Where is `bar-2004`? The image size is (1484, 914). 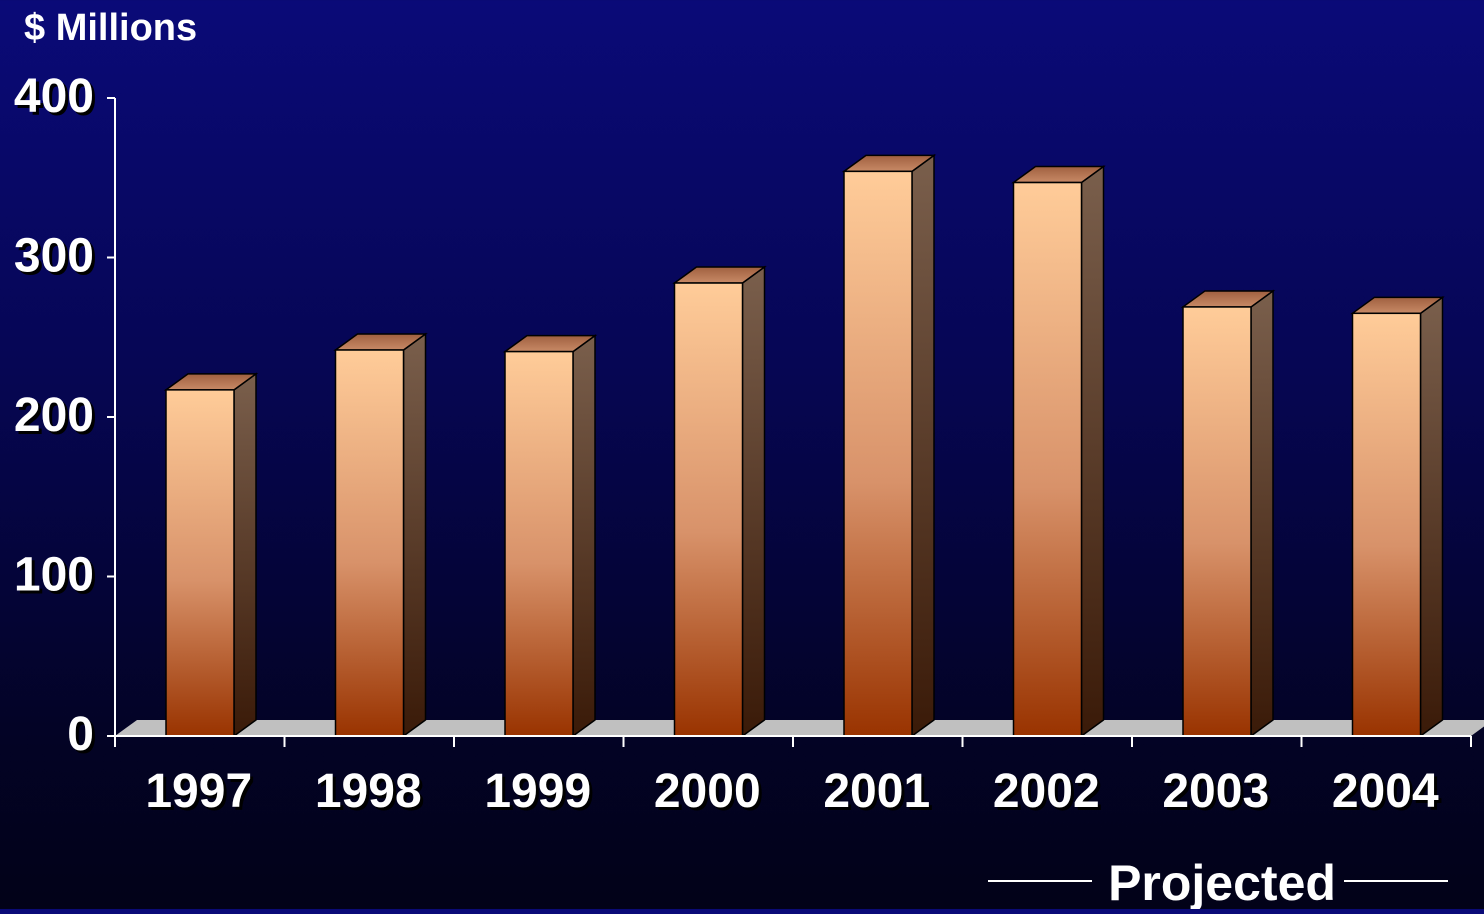
bar-2004 is located at coordinates (1397, 516).